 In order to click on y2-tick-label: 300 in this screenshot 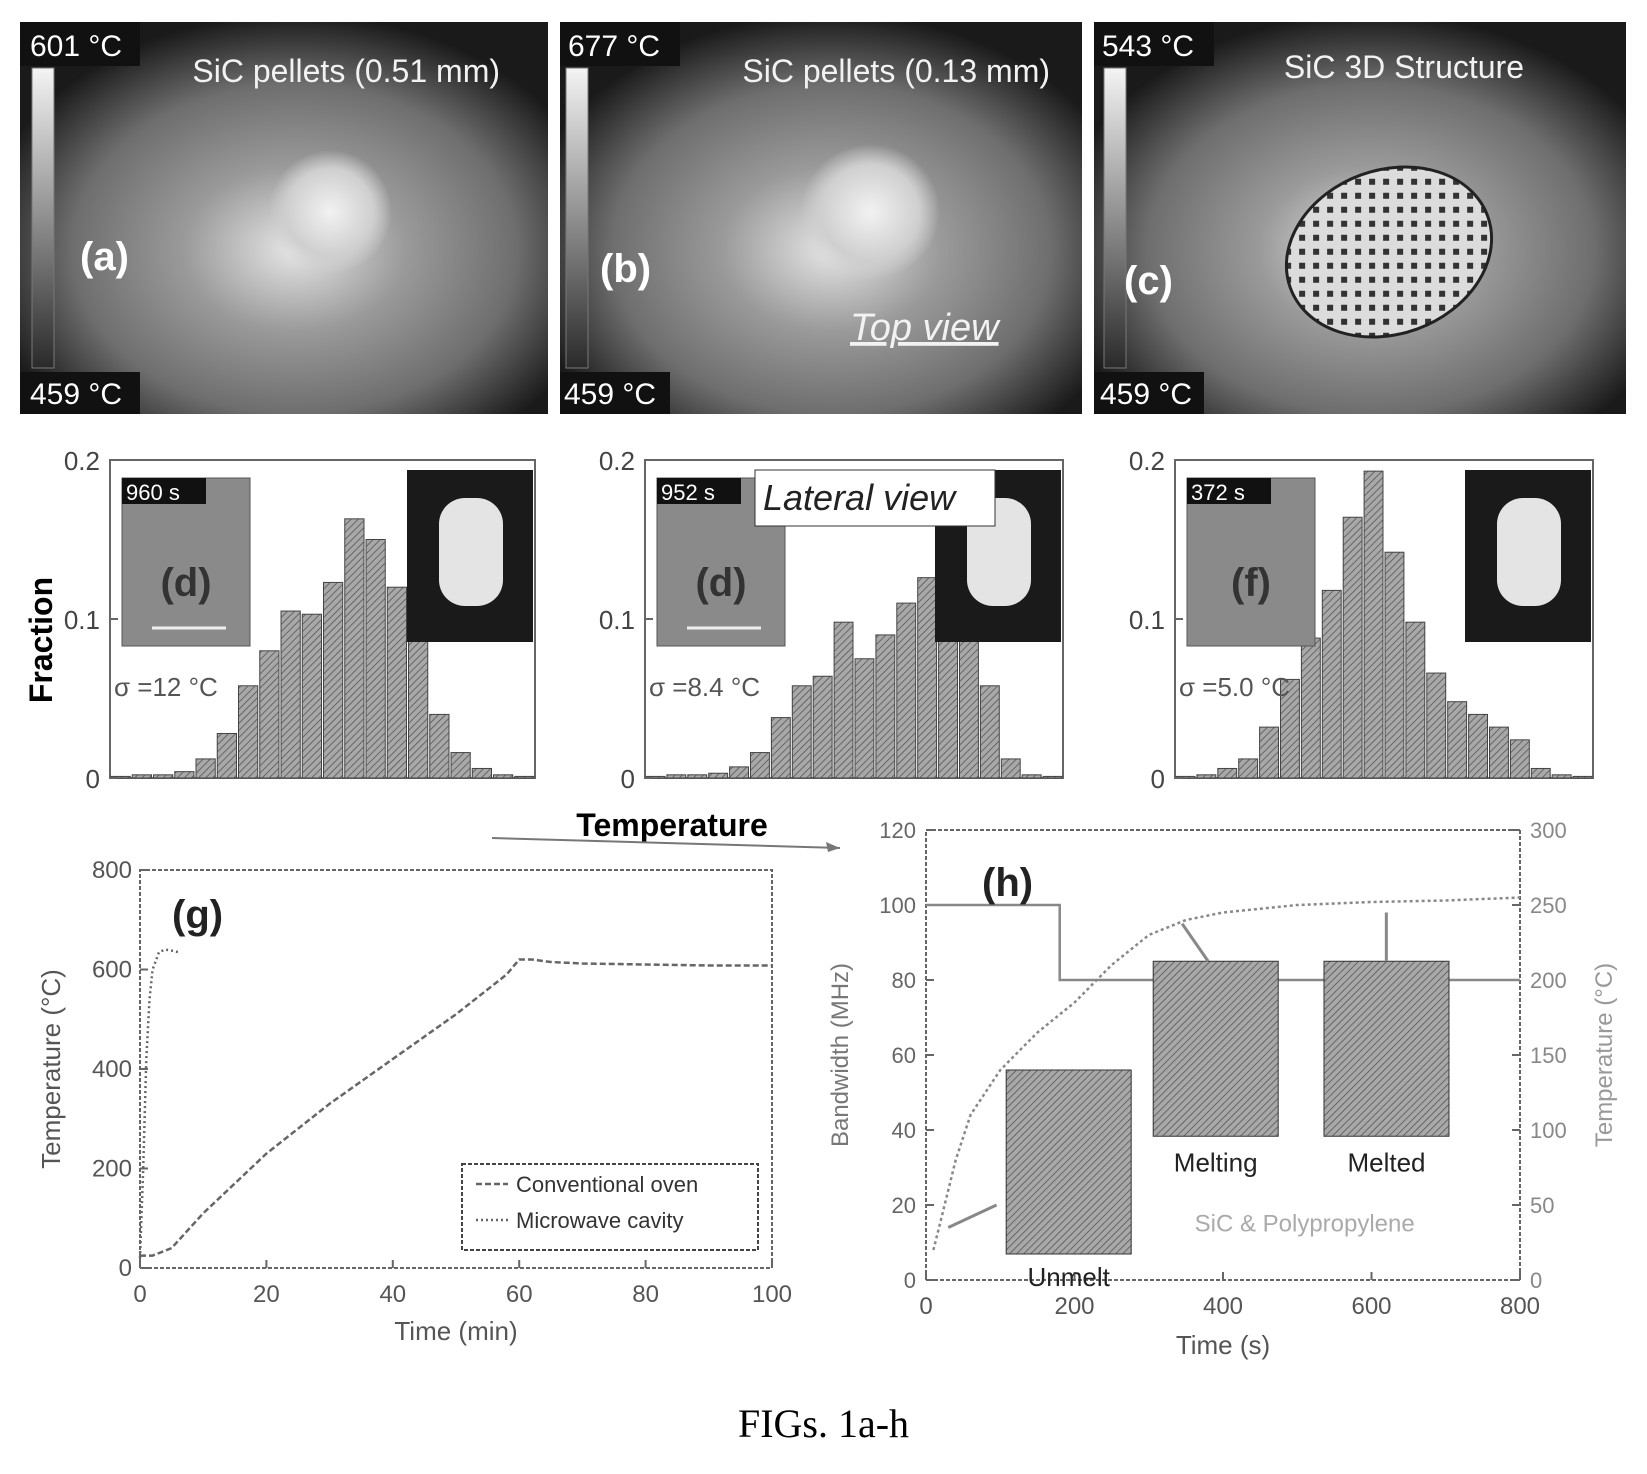, I will do `click(1548, 830)`.